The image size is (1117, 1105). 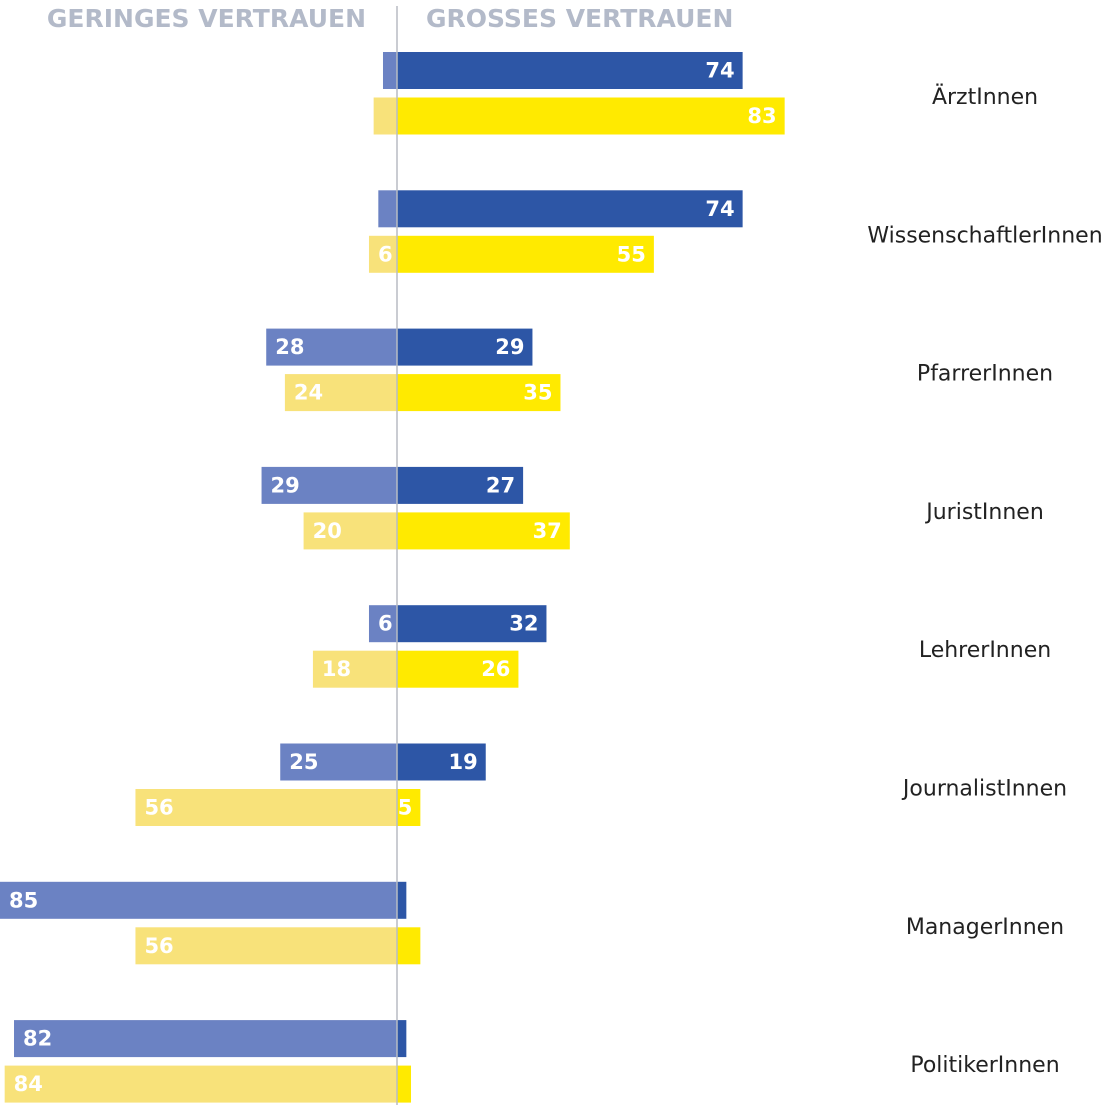 What do you see at coordinates (28, 1084) in the screenshot?
I see `value-label: 84` at bounding box center [28, 1084].